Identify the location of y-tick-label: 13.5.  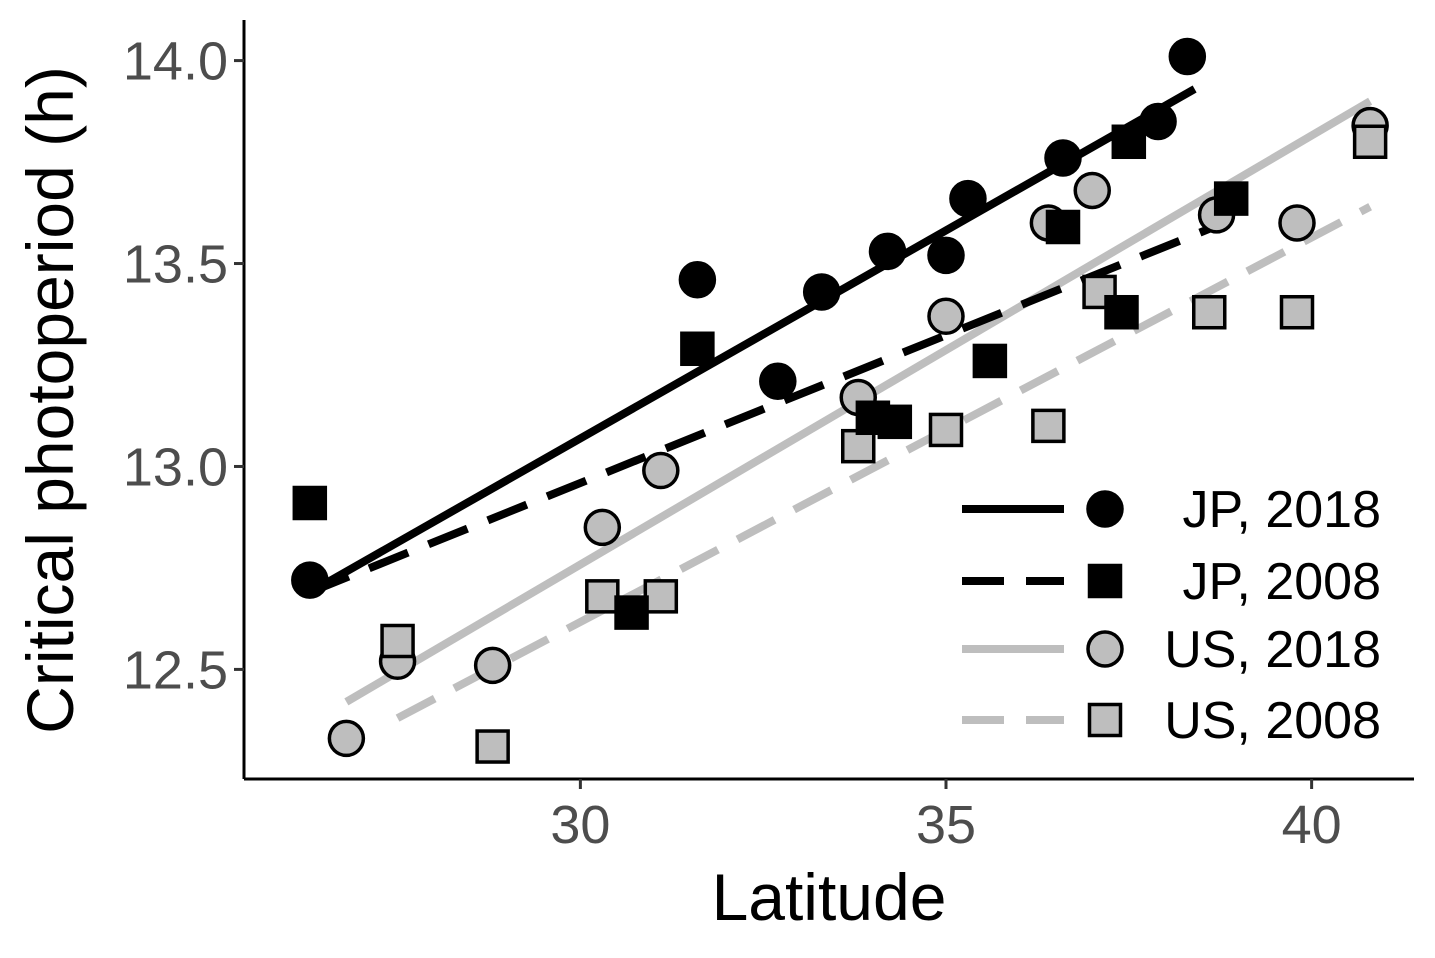
(175, 265).